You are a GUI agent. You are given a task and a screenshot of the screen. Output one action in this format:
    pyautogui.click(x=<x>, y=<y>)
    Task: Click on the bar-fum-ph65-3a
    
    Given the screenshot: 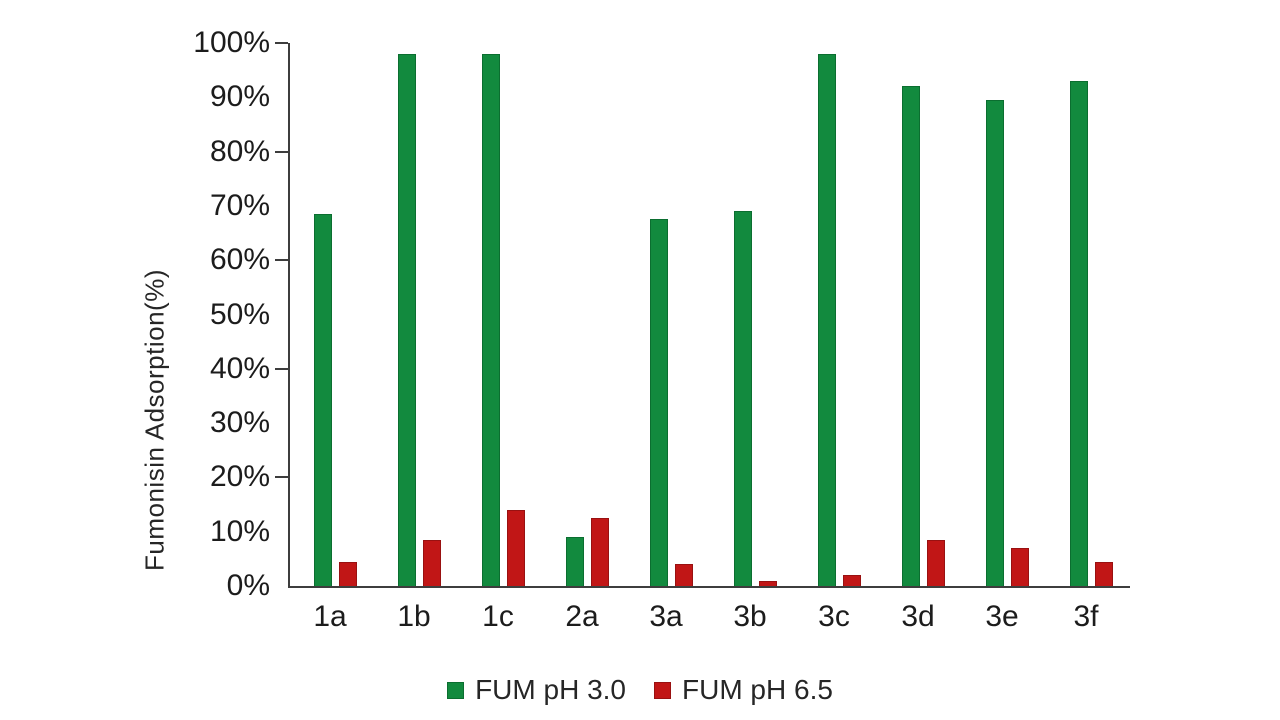 What is the action you would take?
    pyautogui.click(x=683, y=575)
    